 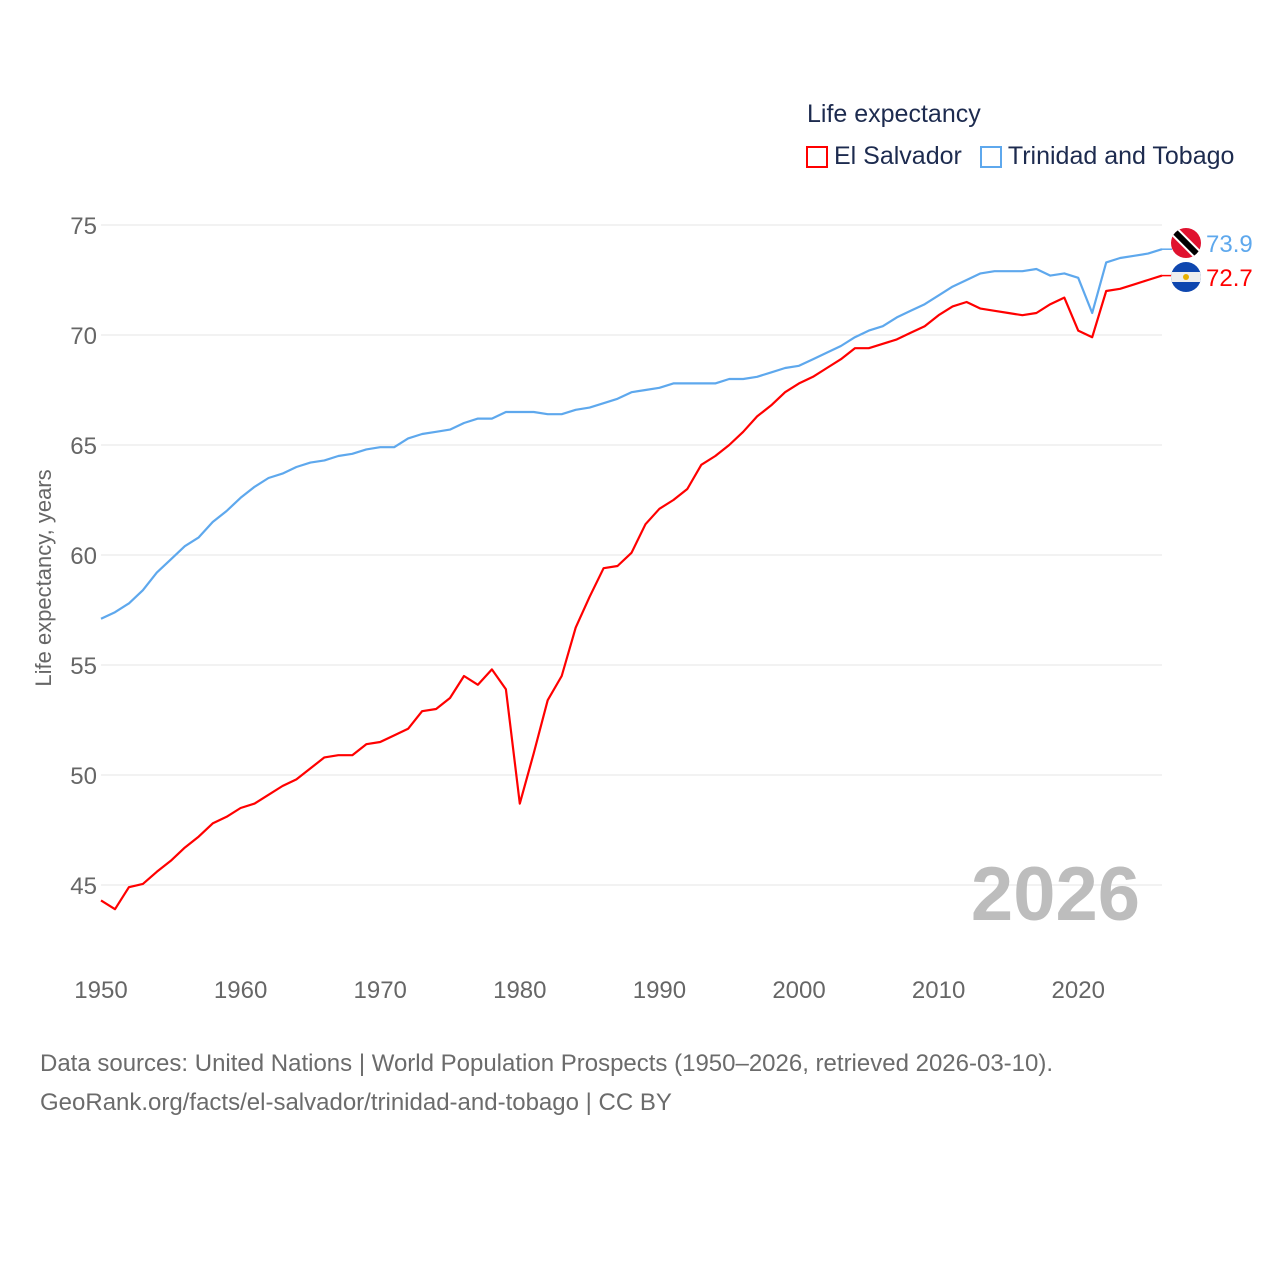 What do you see at coordinates (240, 990) in the screenshot?
I see `x-tick-label: 1960` at bounding box center [240, 990].